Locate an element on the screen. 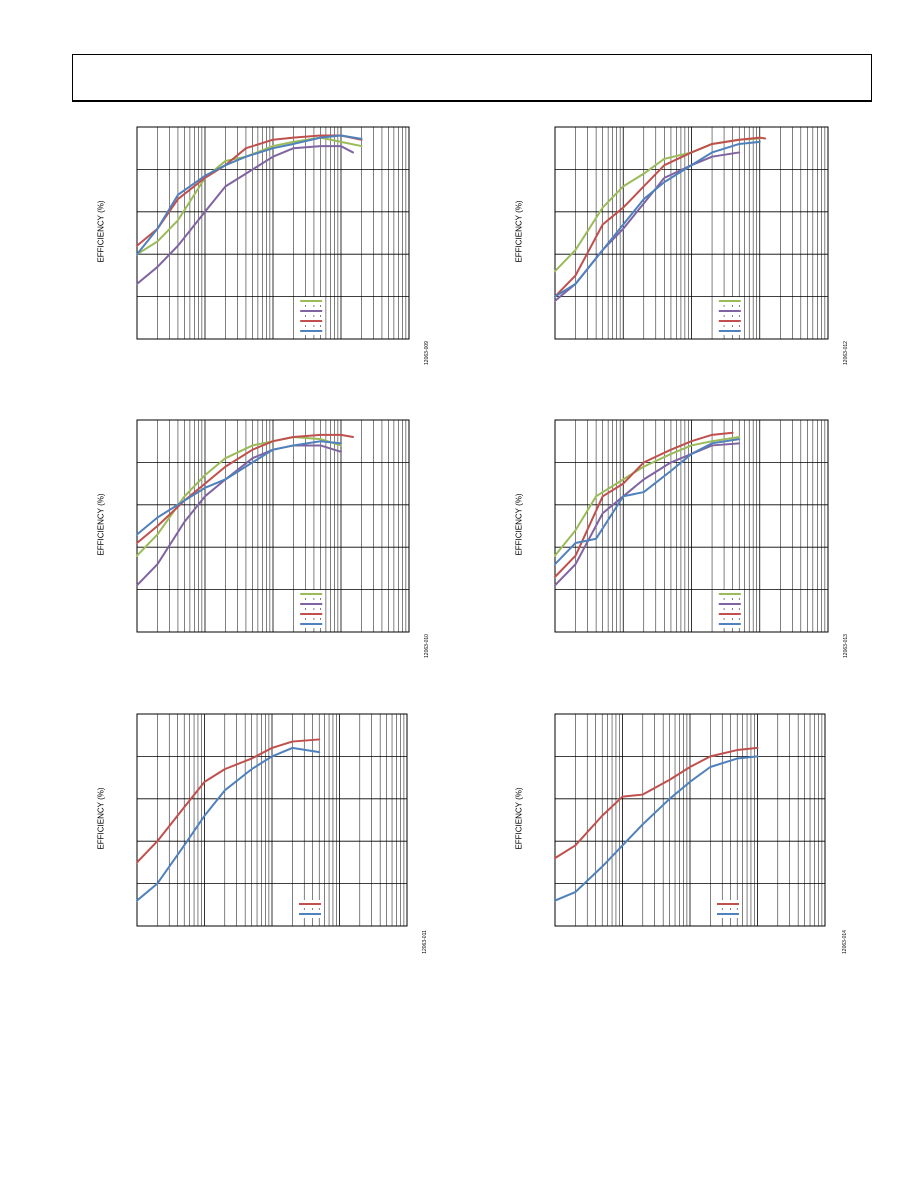 This screenshot has height=1188, width=918. chart-5-y-axis-label: EFFICIENCY (%) is located at coordinates (101, 818).